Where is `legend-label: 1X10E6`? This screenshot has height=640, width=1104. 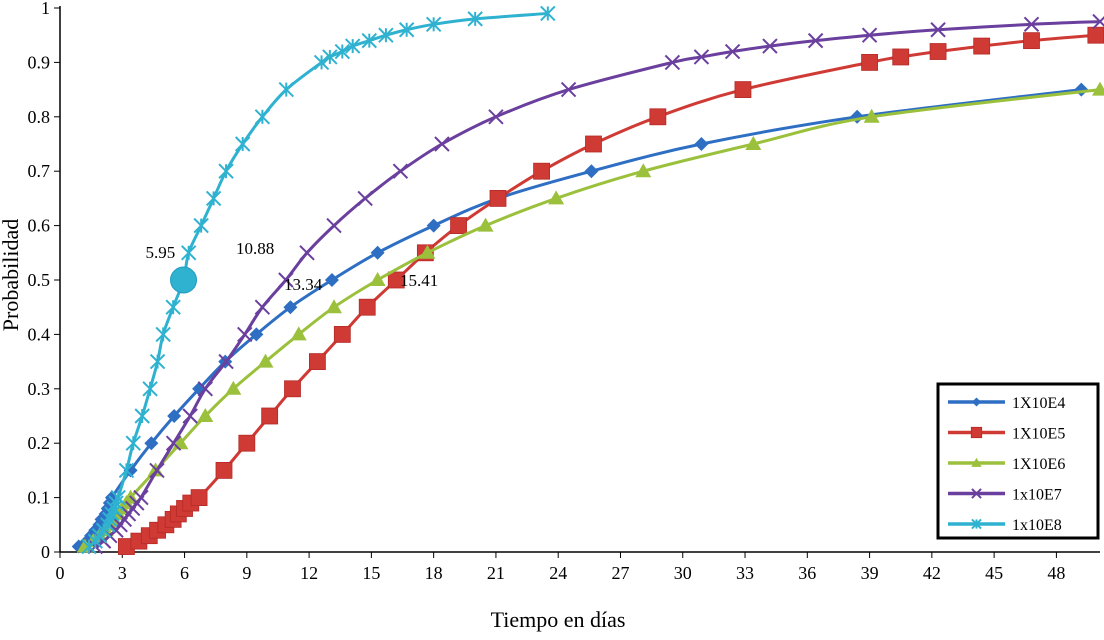
legend-label: 1X10E6 is located at coordinates (1038, 464).